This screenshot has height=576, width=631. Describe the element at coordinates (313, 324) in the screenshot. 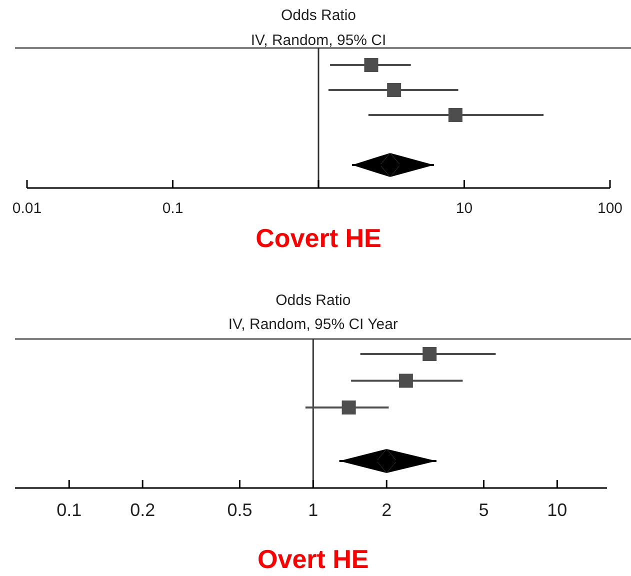

I see `chart-subtitle: IV, Random, 95% CI Year` at that location.